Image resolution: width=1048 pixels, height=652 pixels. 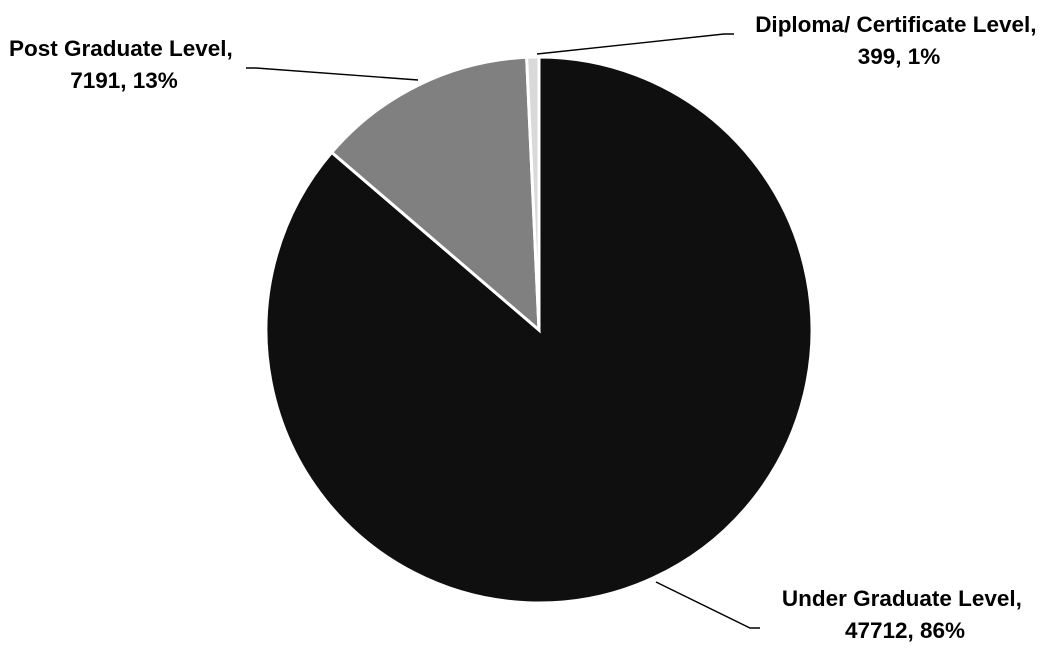 I want to click on data-label-diploma-line1: Diploma/ Certificate Level,, so click(x=895, y=24).